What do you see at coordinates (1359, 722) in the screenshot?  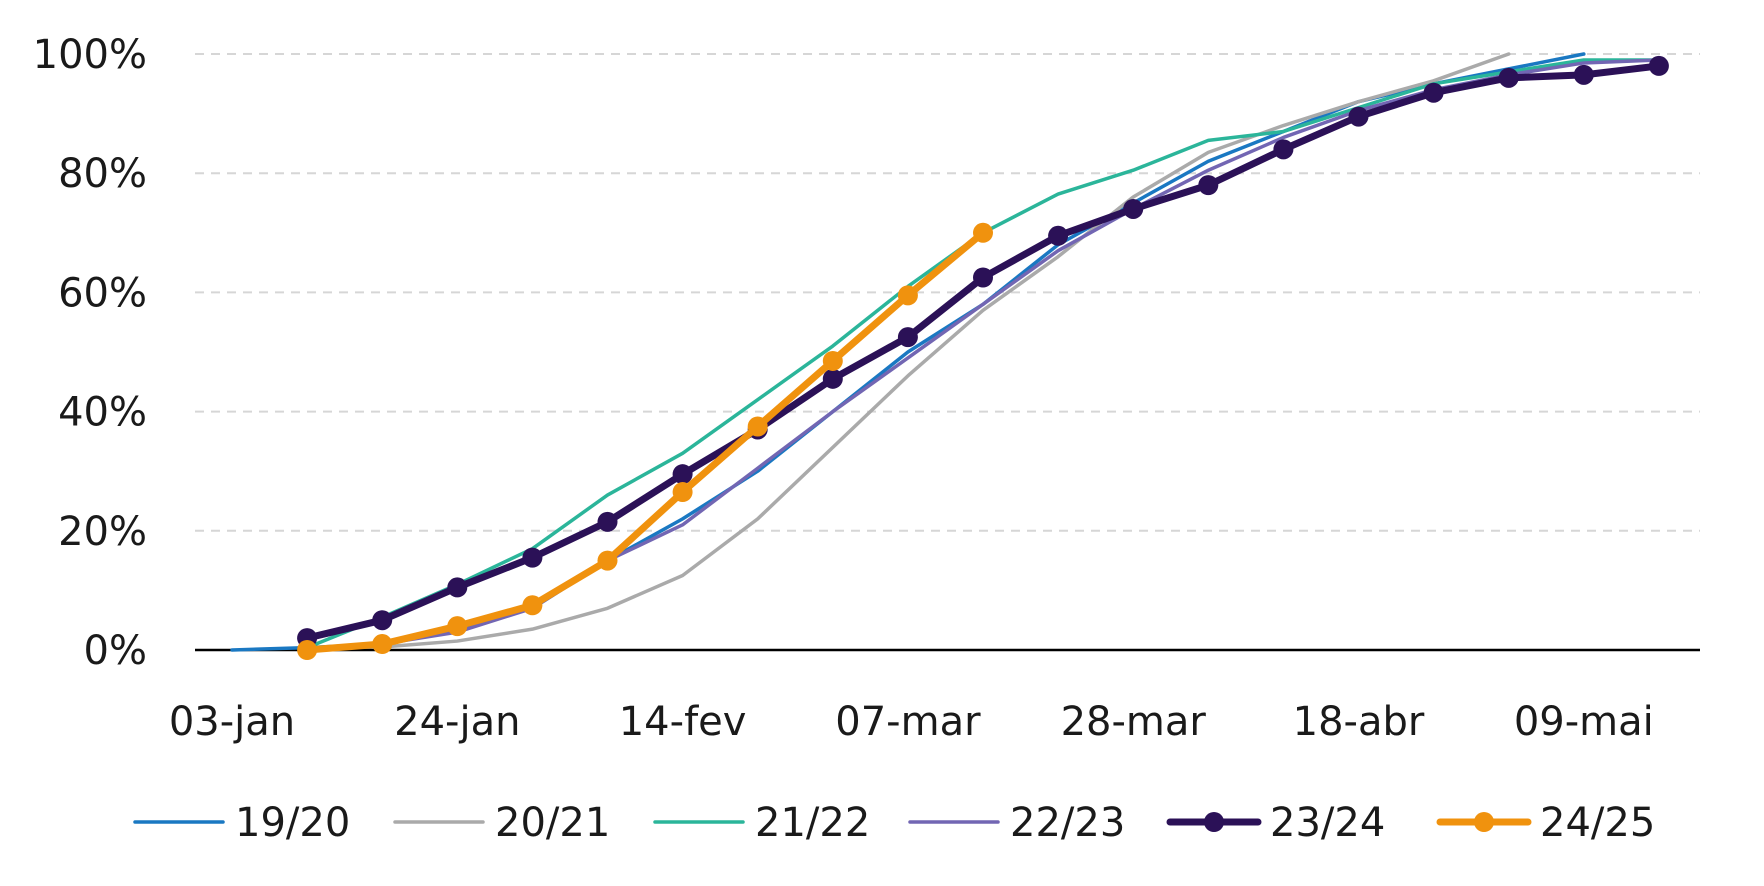 I see `x-tick-label: 18-abr` at bounding box center [1359, 722].